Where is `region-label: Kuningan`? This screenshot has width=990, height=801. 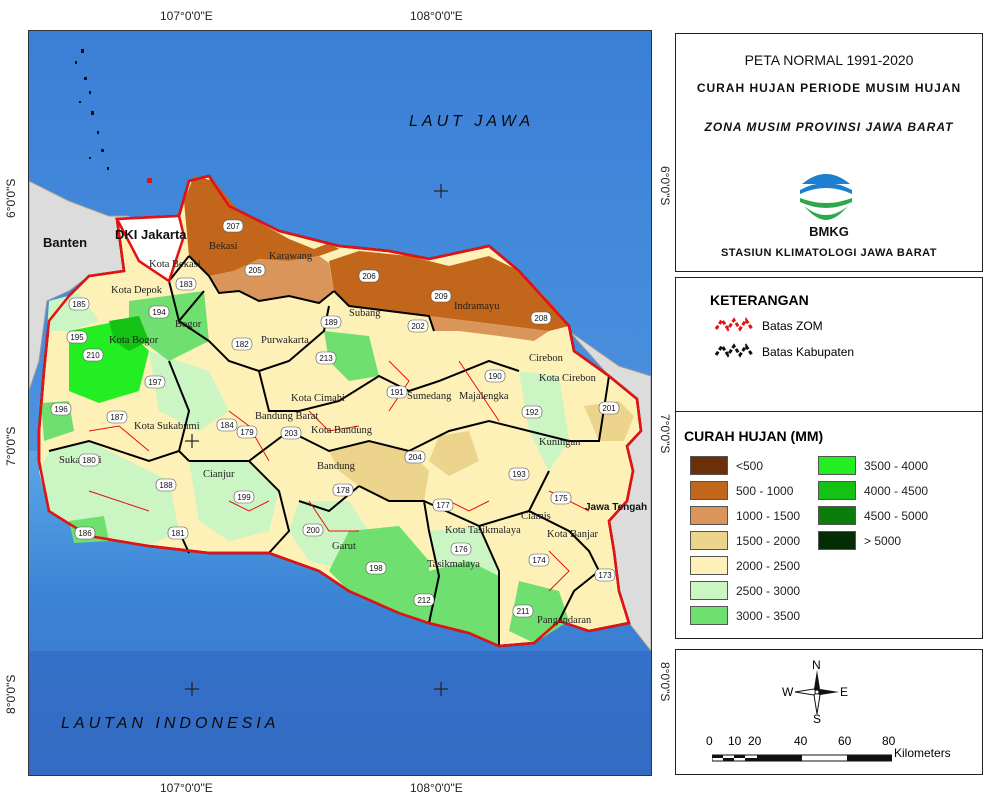 region-label: Kuningan is located at coordinates (560, 442).